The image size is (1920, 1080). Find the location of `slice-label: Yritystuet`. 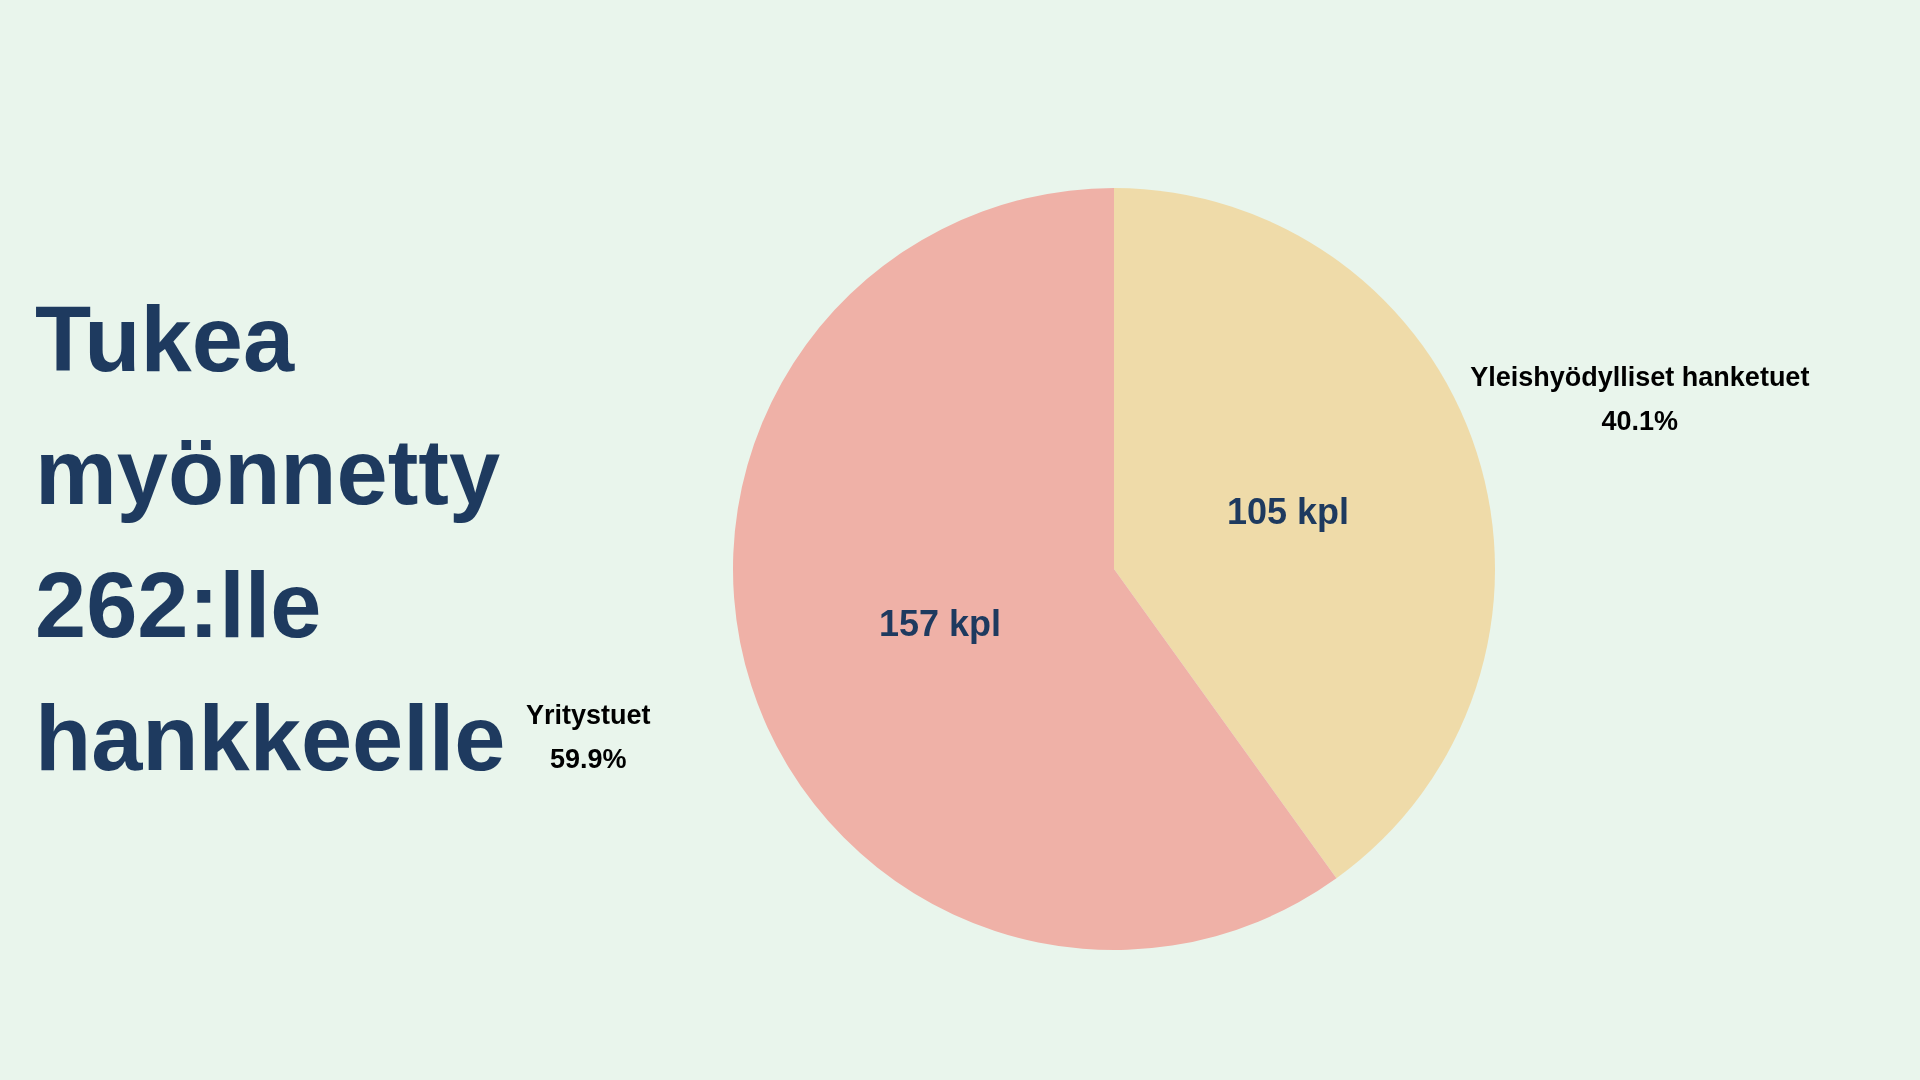

slice-label: Yritystuet is located at coordinates (588, 715).